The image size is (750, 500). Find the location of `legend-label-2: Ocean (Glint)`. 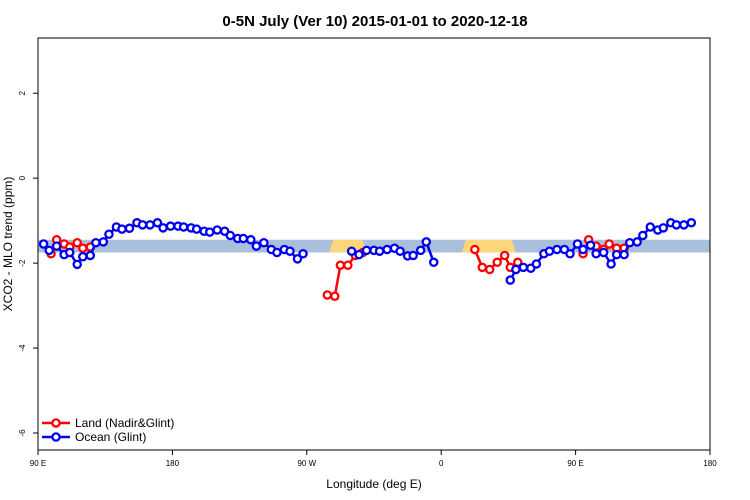

legend-label-2: Ocean (Glint) is located at coordinates (110, 437).